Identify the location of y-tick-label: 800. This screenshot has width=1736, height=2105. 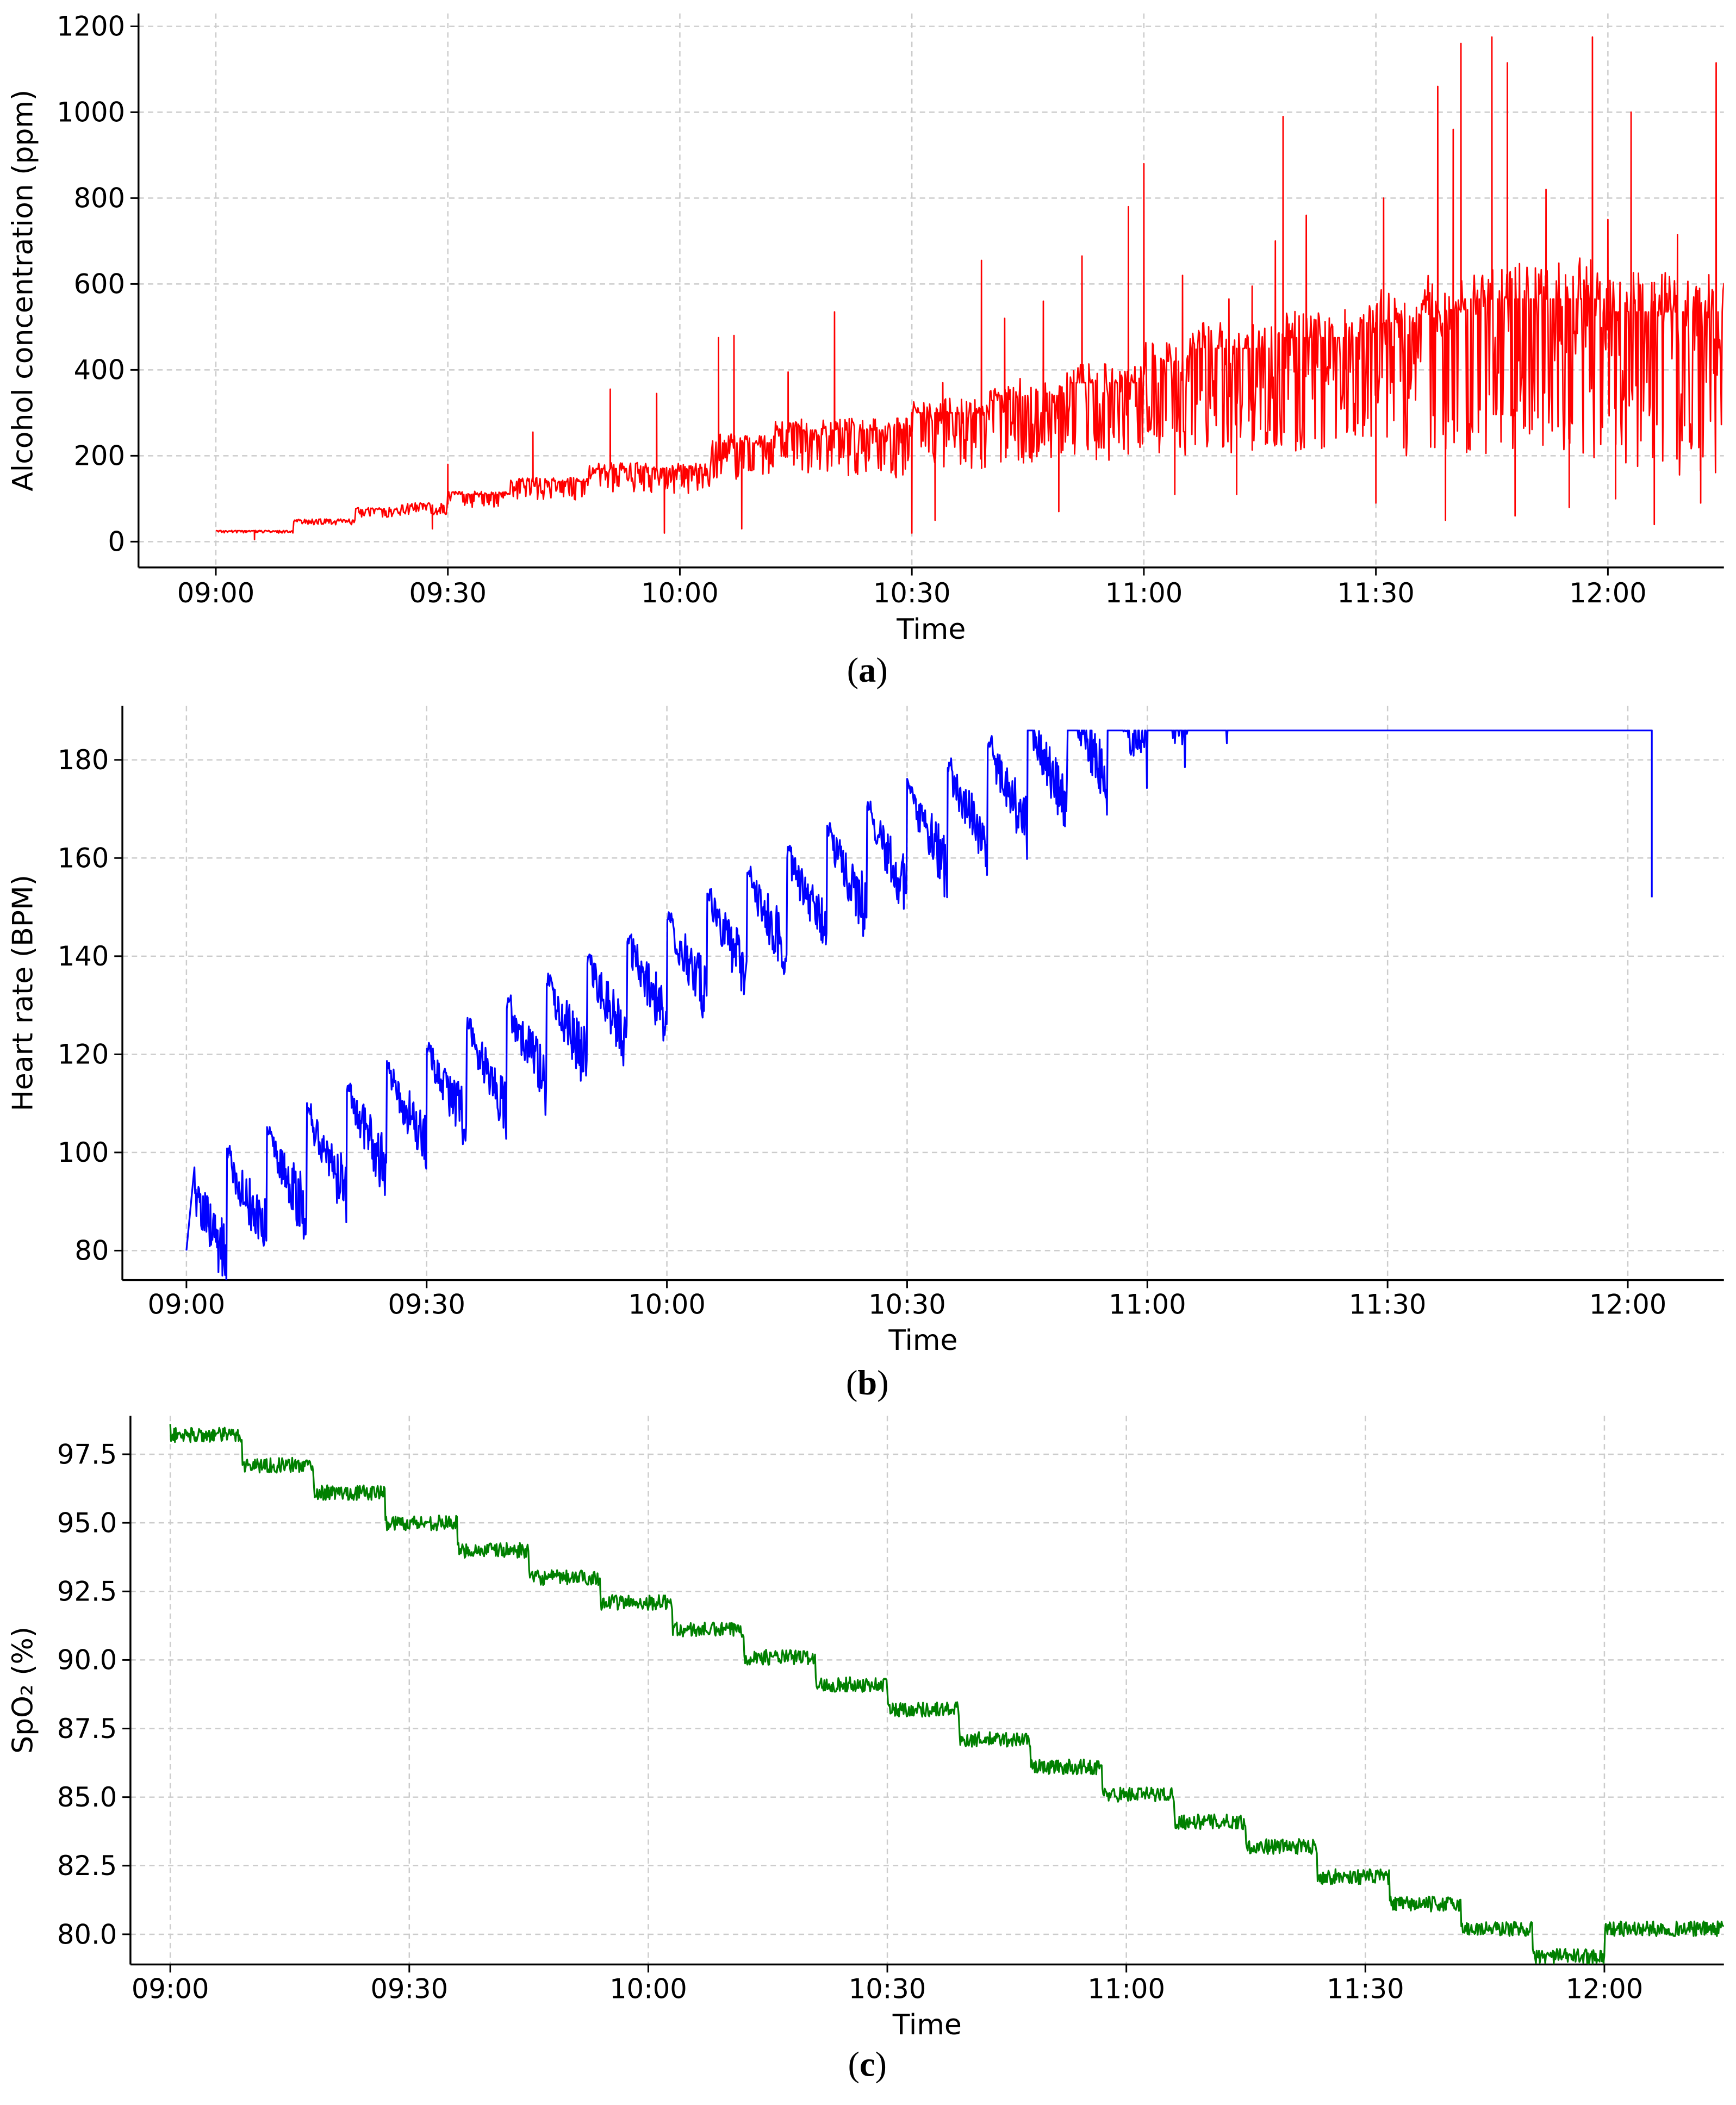
(99, 198).